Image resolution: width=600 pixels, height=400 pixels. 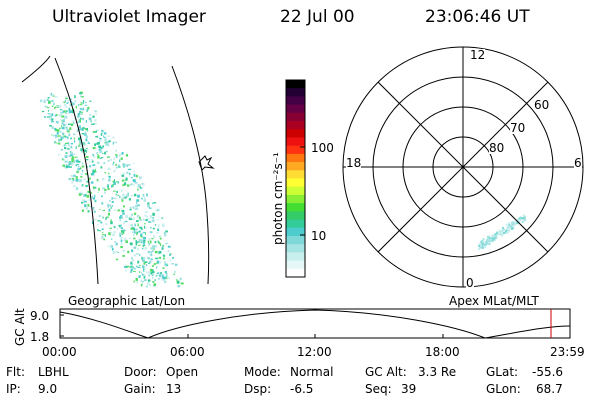 What do you see at coordinates (262, 372) in the screenshot?
I see `mode-label: Mode:` at bounding box center [262, 372].